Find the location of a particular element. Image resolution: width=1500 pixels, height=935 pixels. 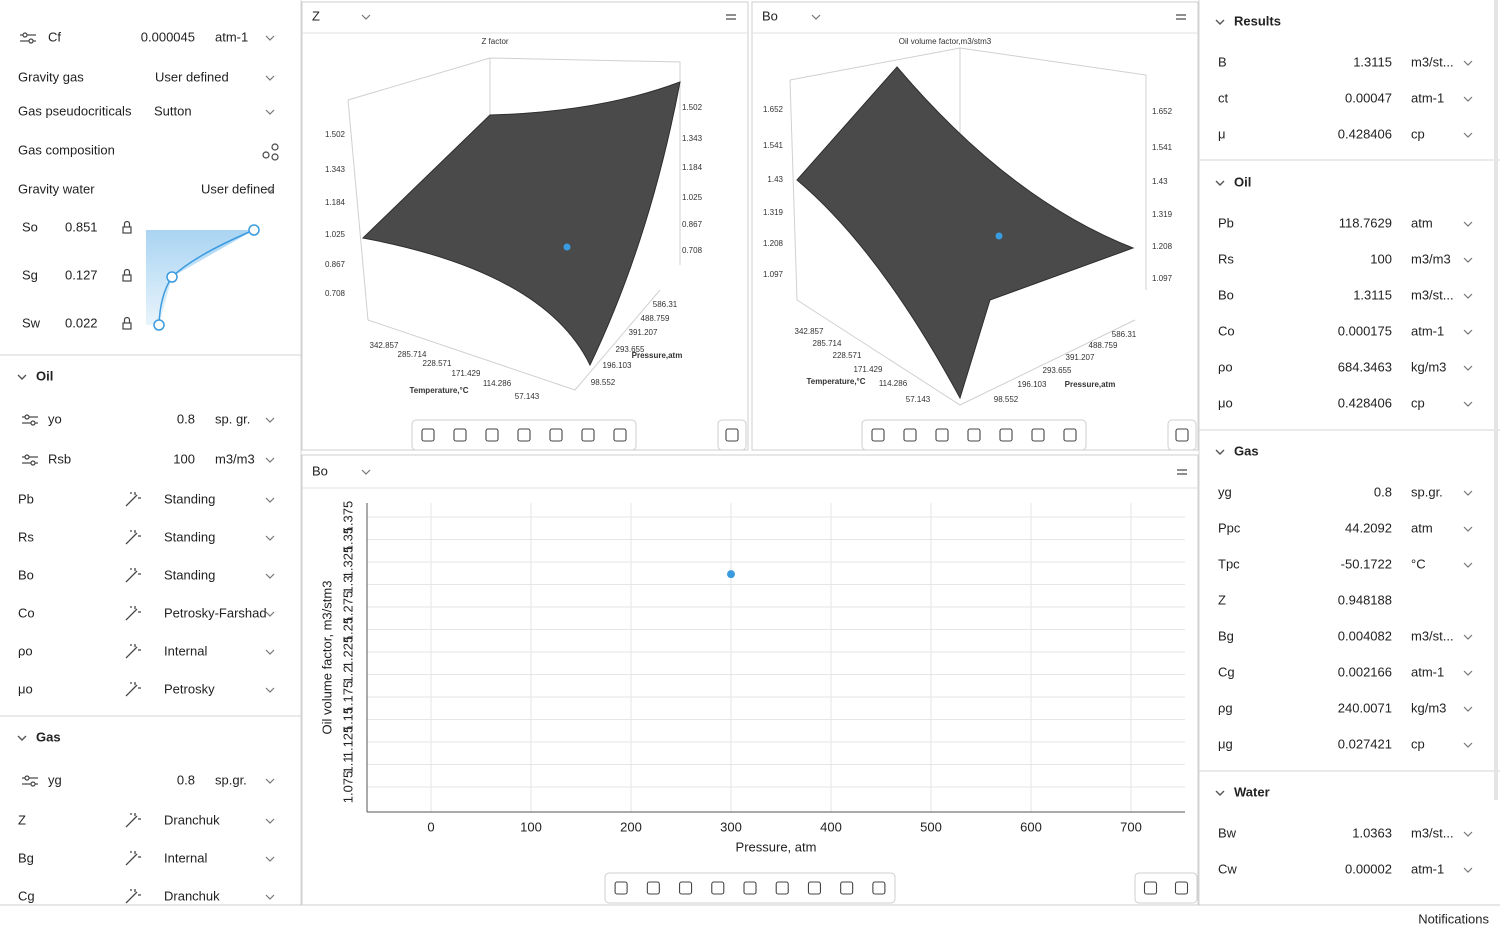

notifications-button: Notifications is located at coordinates (1453, 918).